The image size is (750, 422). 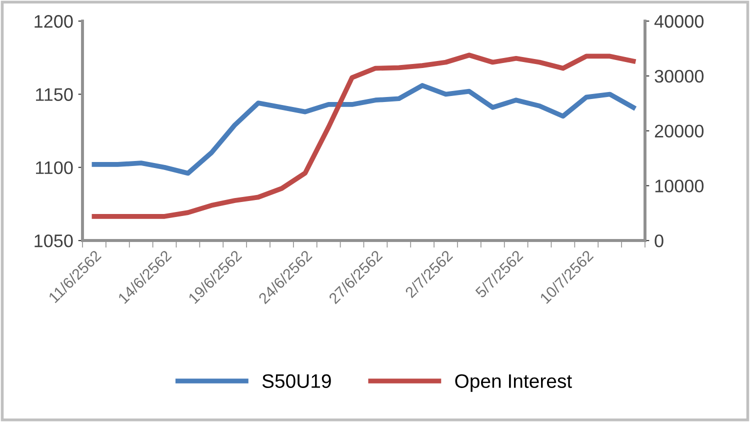 What do you see at coordinates (513, 383) in the screenshot?
I see `legend-label: Open Interest` at bounding box center [513, 383].